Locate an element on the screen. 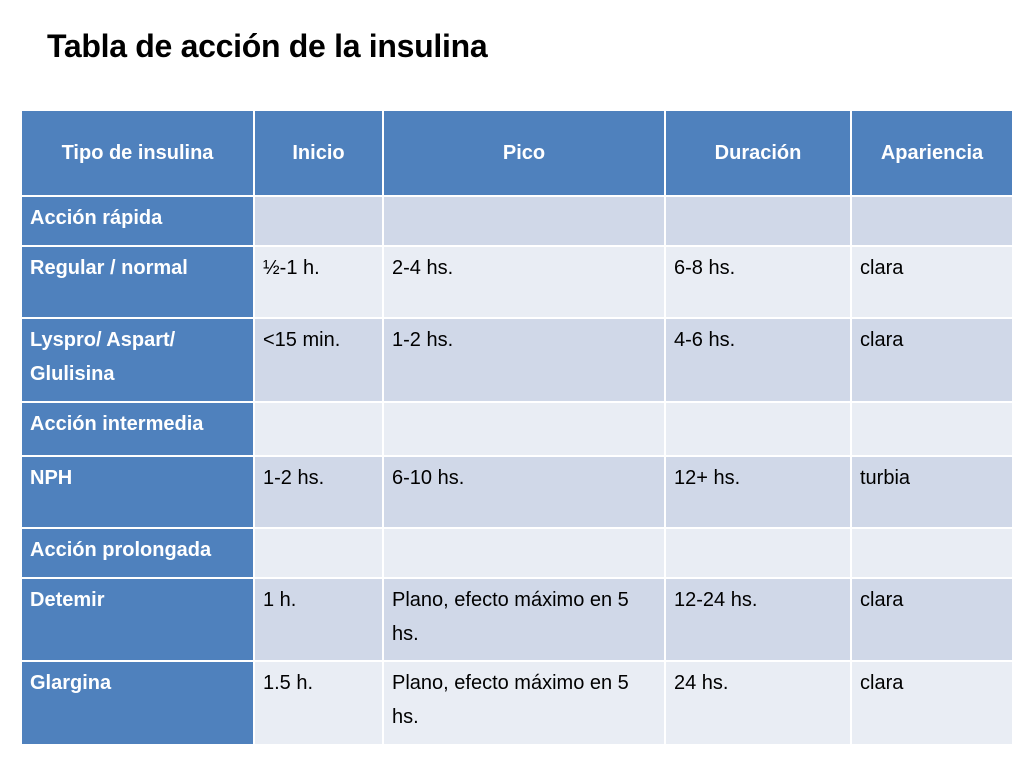  header-tipo: Tipo de insulina is located at coordinates (137, 153).